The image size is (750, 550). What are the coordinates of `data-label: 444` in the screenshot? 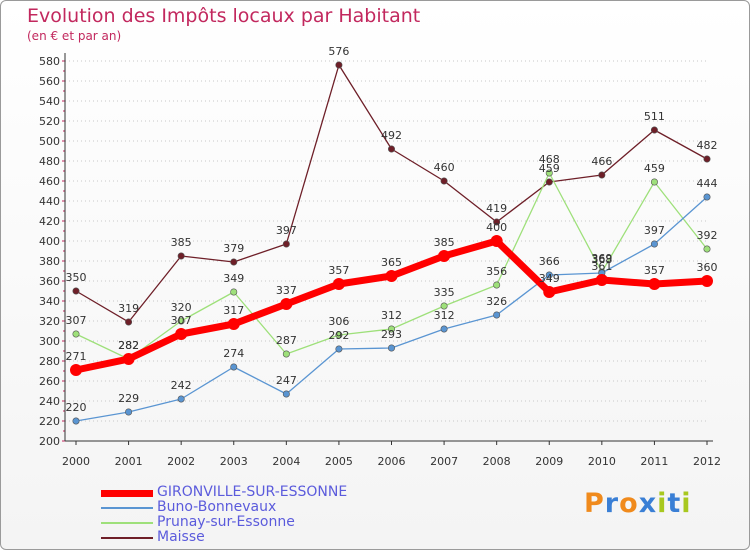 It's located at (707, 183).